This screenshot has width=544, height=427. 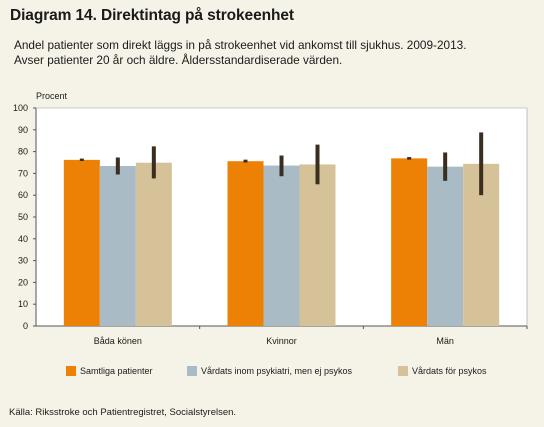 I want to click on legend-item-2: Vårdats inom psykiatri, men ej psykos, so click(x=269, y=371).